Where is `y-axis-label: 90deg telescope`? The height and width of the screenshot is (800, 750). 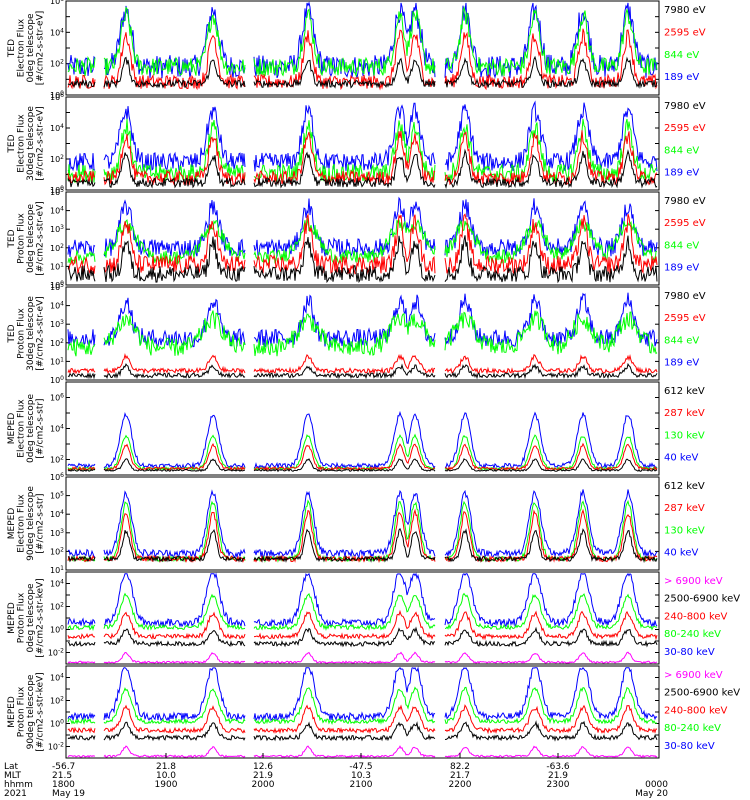
y-axis-label: 90deg telescope is located at coordinates (31, 711).